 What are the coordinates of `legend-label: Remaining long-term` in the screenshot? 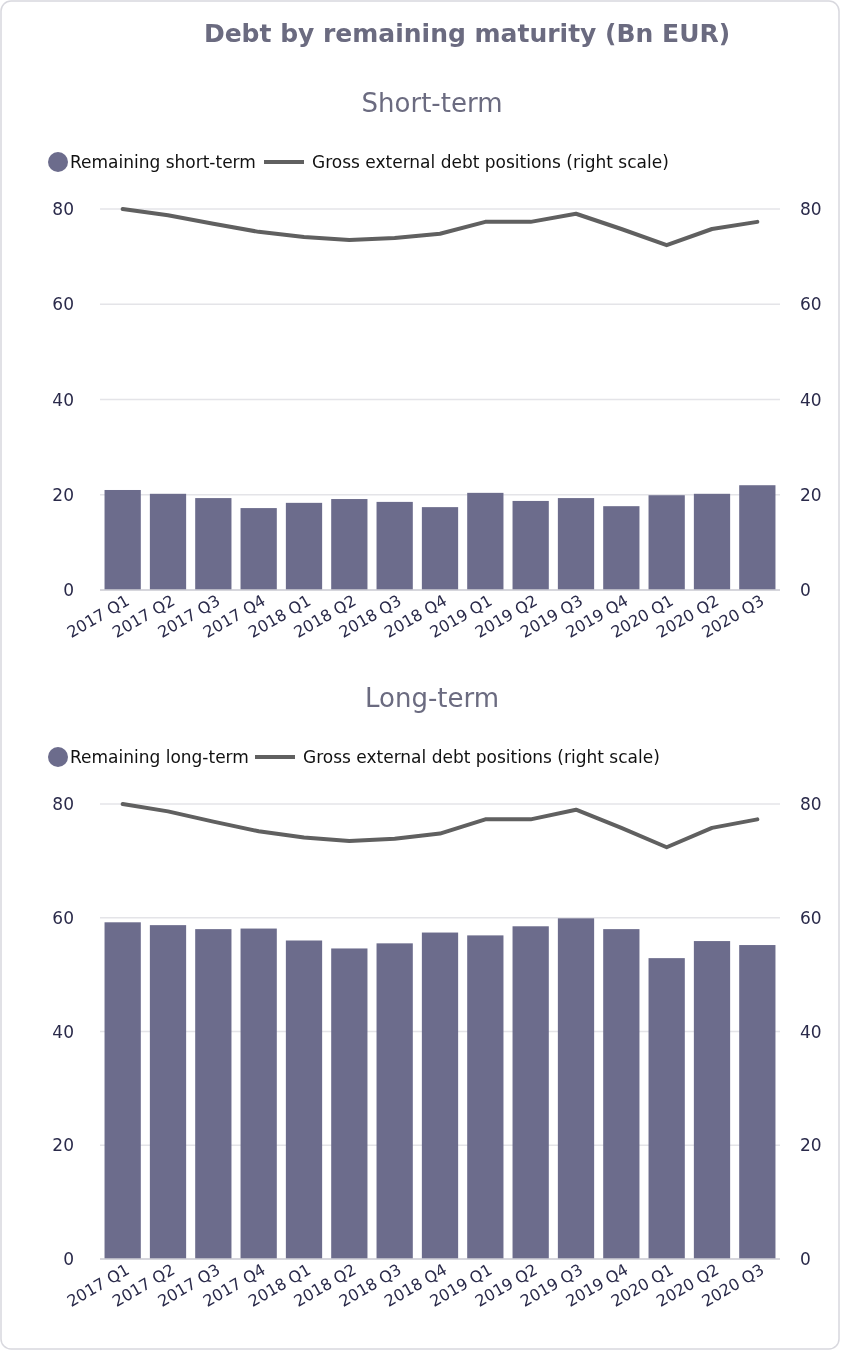 It's located at (159, 757).